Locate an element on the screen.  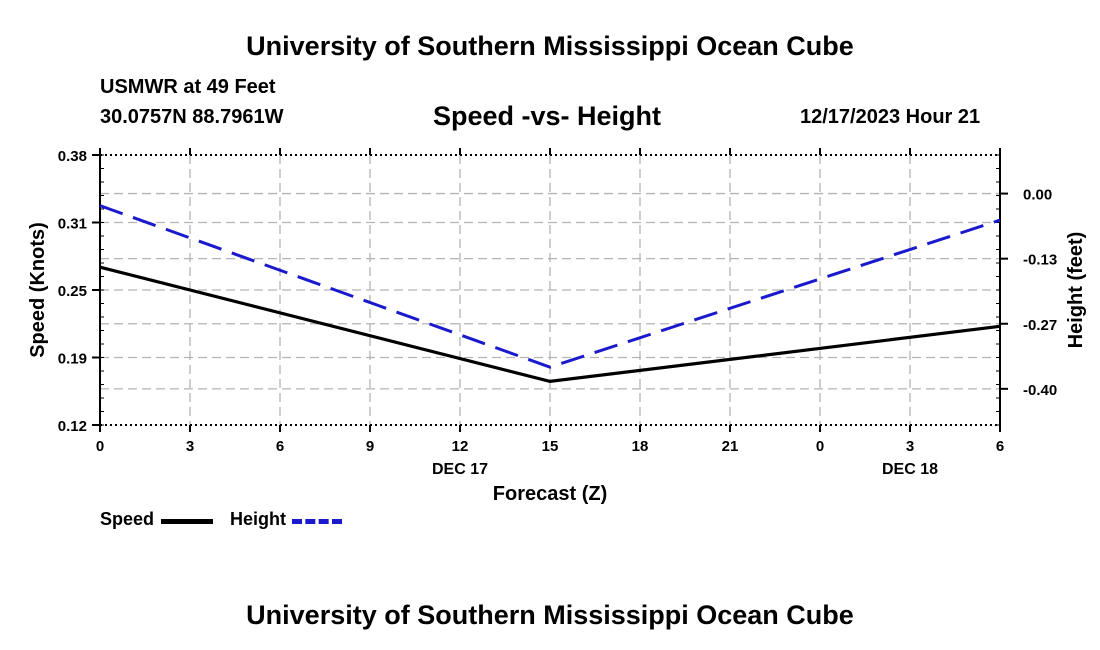
y2-axis-label: Height (feet) is located at coordinates (1076, 290).